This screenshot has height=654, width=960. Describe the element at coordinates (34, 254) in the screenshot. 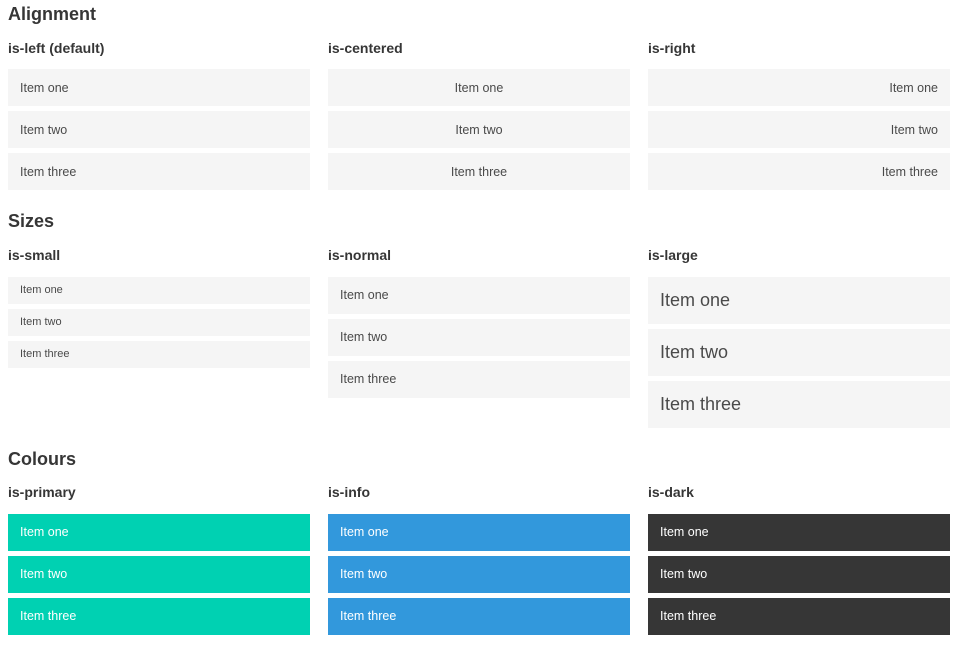

I see `variant-title-is-small: is-small` at that location.